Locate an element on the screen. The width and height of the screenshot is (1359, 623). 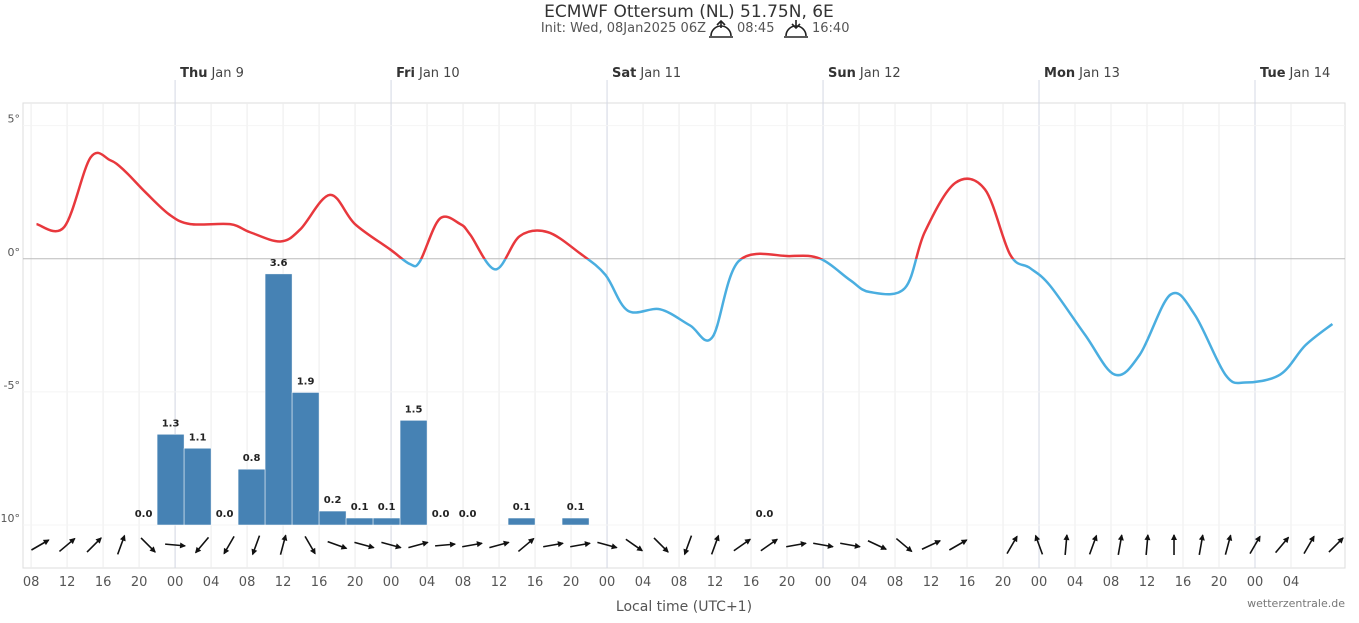
day-label: Sat Jan 11 is located at coordinates (646, 73).